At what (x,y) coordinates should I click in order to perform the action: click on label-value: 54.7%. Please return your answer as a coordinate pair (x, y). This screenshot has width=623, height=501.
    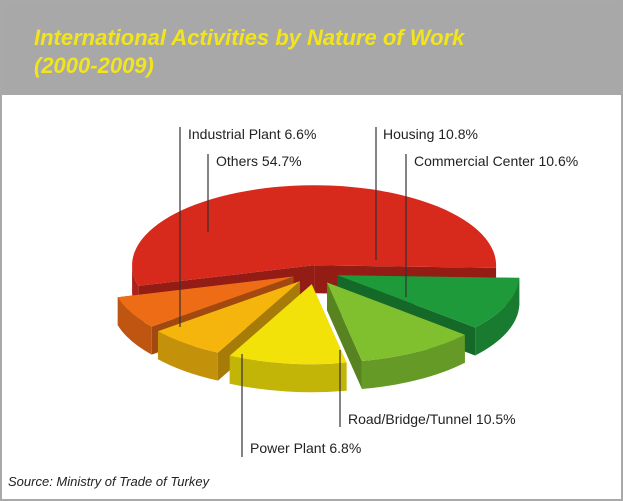
    Looking at the image, I should click on (282, 161).